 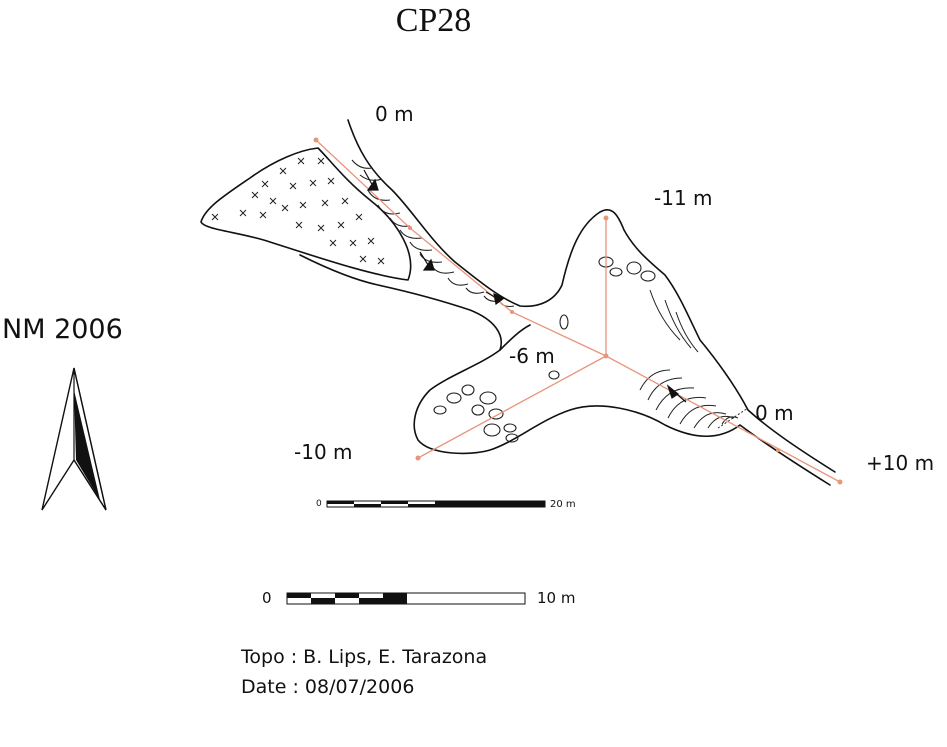 I want to click on survey-line-lower-left, so click(x=512, y=407).